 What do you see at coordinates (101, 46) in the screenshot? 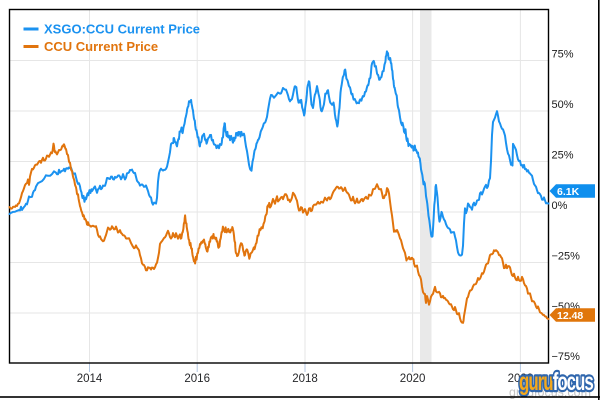
I see `svg-text: CCU Current Price` at bounding box center [101, 46].